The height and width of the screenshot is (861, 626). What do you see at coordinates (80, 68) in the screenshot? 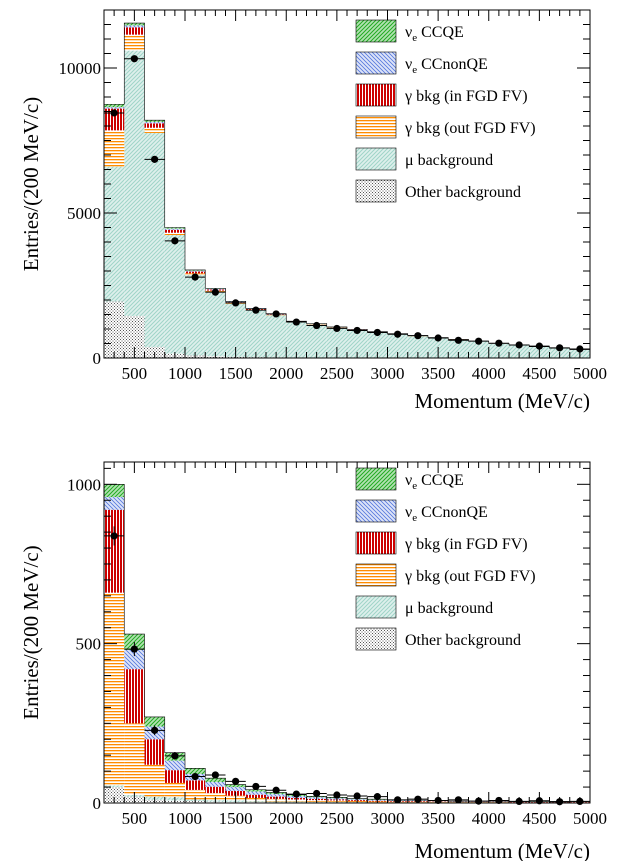
I see `y-tick-label: 10000` at bounding box center [80, 68].